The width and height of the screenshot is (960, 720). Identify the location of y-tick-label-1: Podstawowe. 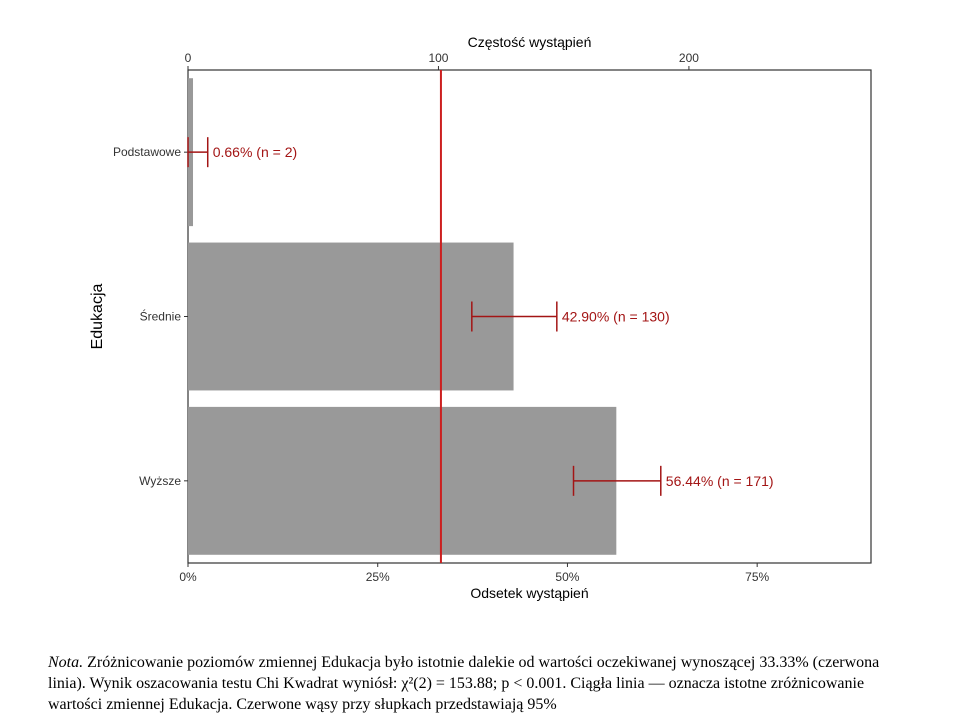
(147, 152).